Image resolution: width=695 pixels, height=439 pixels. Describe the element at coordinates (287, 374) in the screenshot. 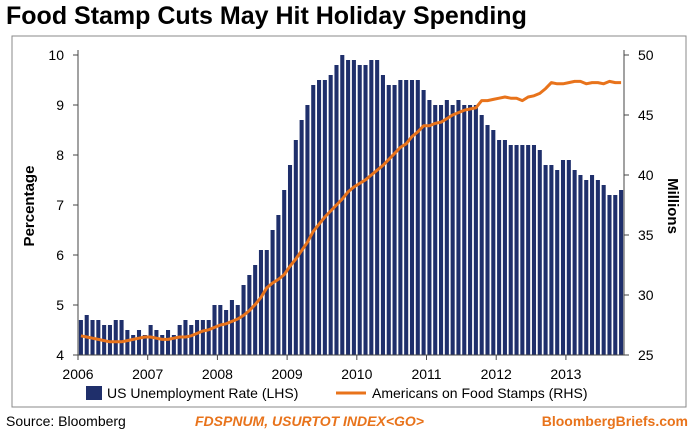

I see `x-tick-label: 2009` at that location.